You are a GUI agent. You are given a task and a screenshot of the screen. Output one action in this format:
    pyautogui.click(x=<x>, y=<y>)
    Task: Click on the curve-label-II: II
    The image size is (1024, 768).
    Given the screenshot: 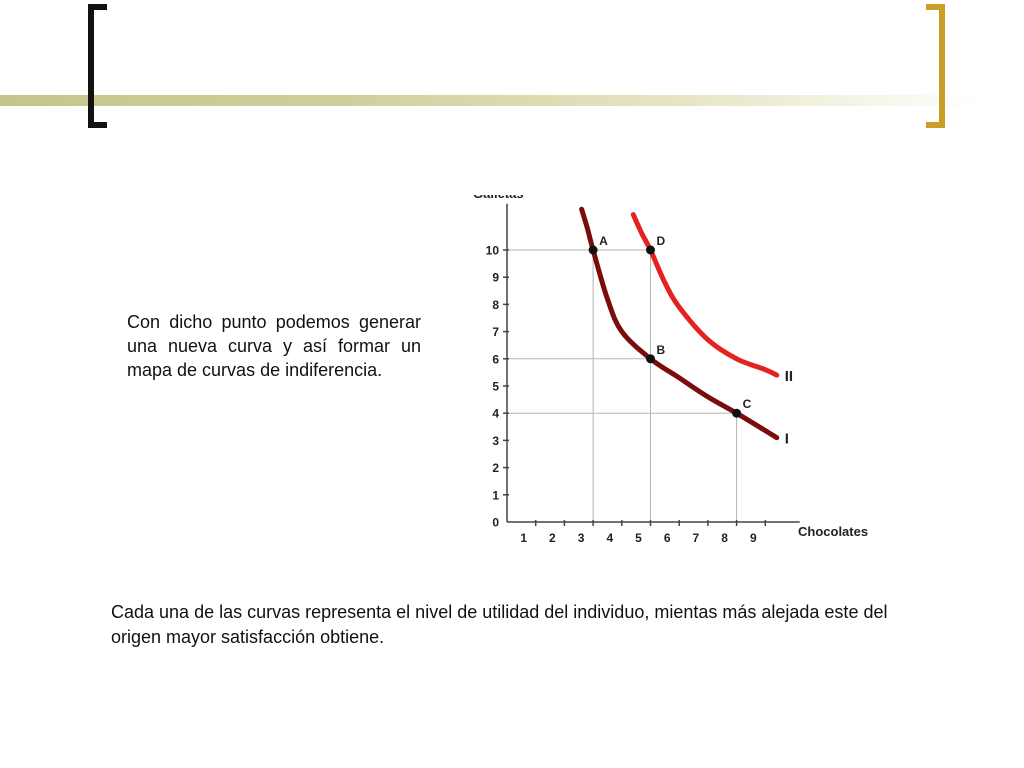 What is the action you would take?
    pyautogui.click(x=789, y=376)
    